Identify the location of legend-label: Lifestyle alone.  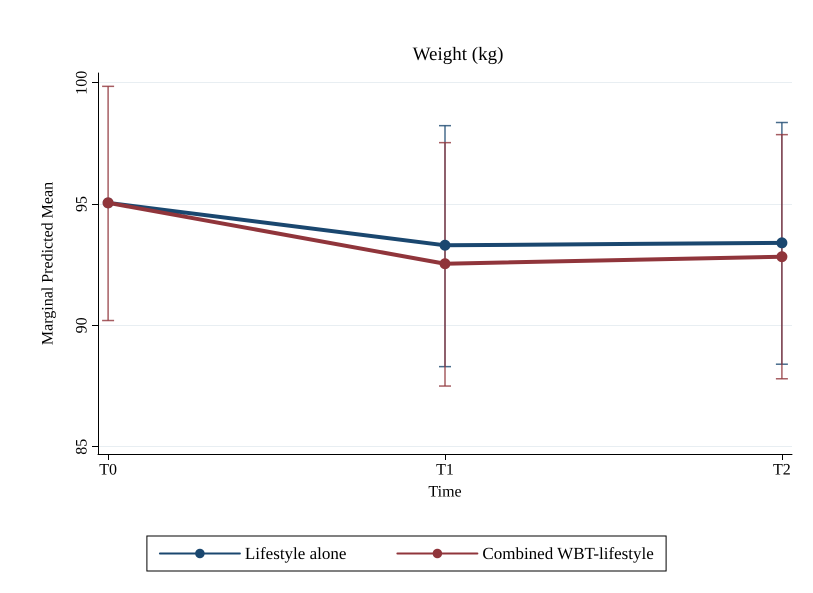
(295, 553).